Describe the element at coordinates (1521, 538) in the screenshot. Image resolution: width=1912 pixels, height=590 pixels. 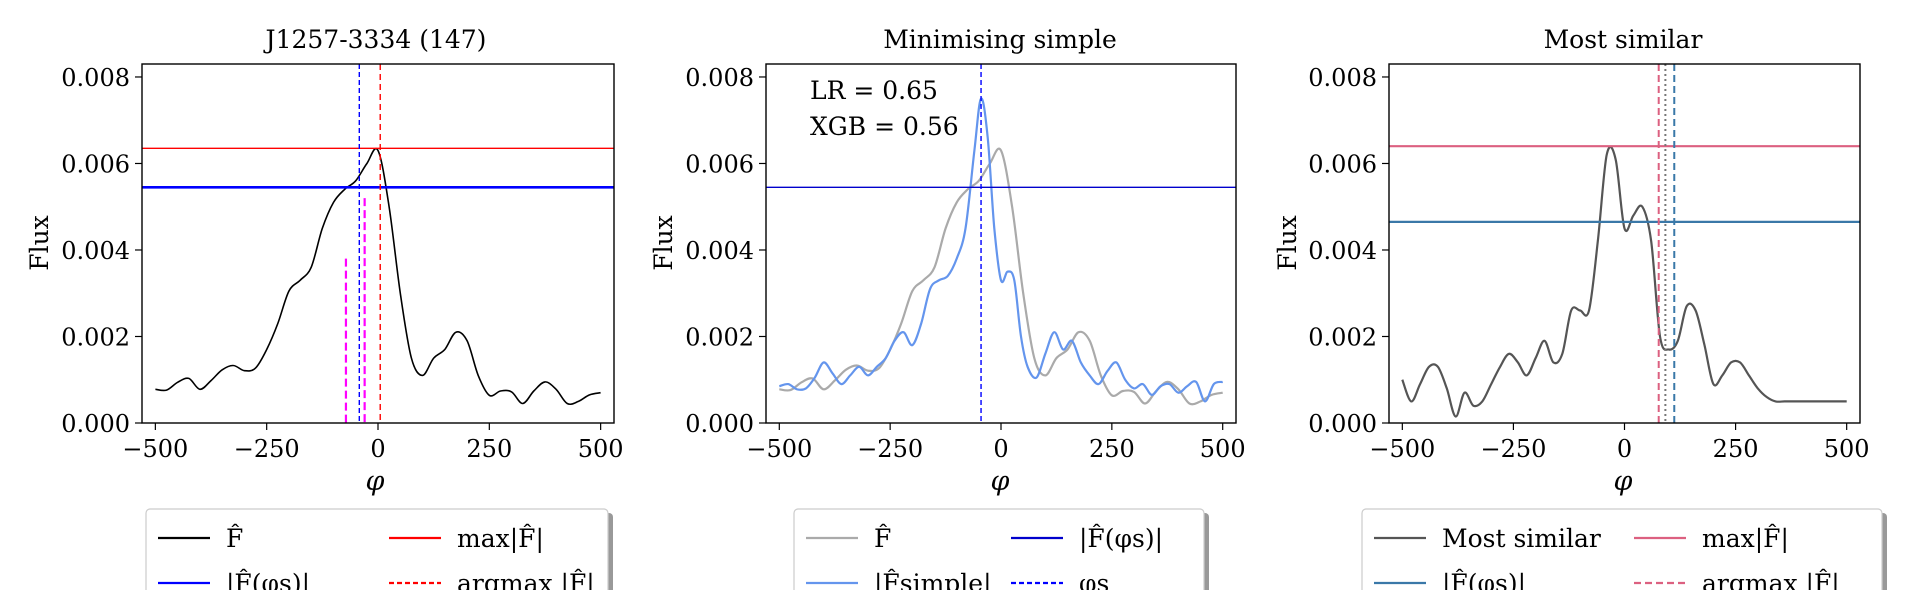
I see `legend-label: Most similar` at that location.